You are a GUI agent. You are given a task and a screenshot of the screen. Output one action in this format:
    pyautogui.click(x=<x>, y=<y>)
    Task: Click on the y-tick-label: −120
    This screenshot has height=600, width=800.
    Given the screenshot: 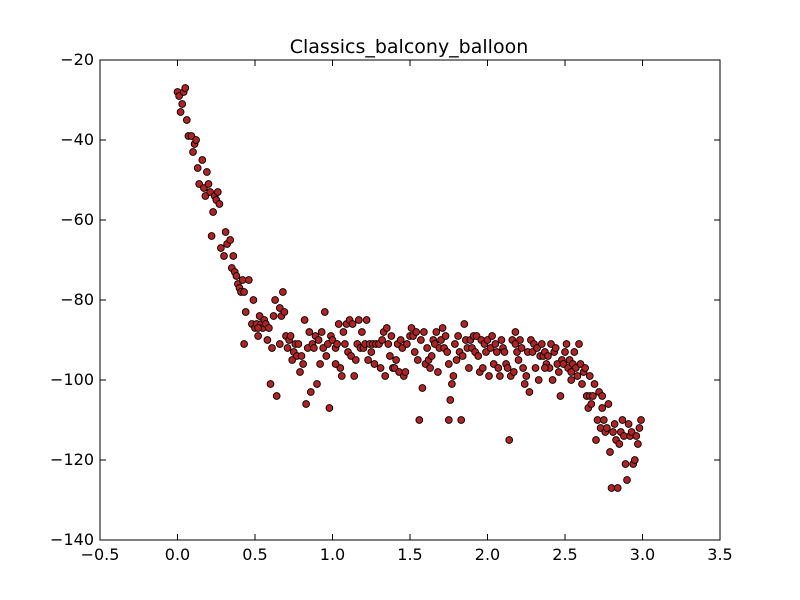 What is the action you would take?
    pyautogui.click(x=72, y=459)
    